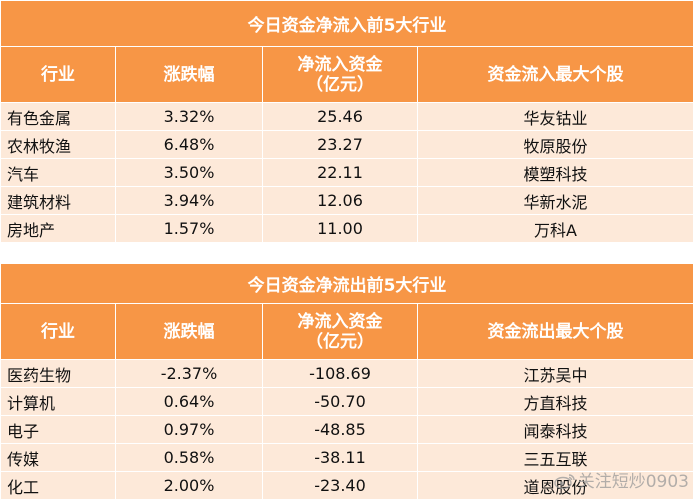  What do you see at coordinates (346, 252) in the screenshot?
I see `table-spacer` at bounding box center [346, 252].